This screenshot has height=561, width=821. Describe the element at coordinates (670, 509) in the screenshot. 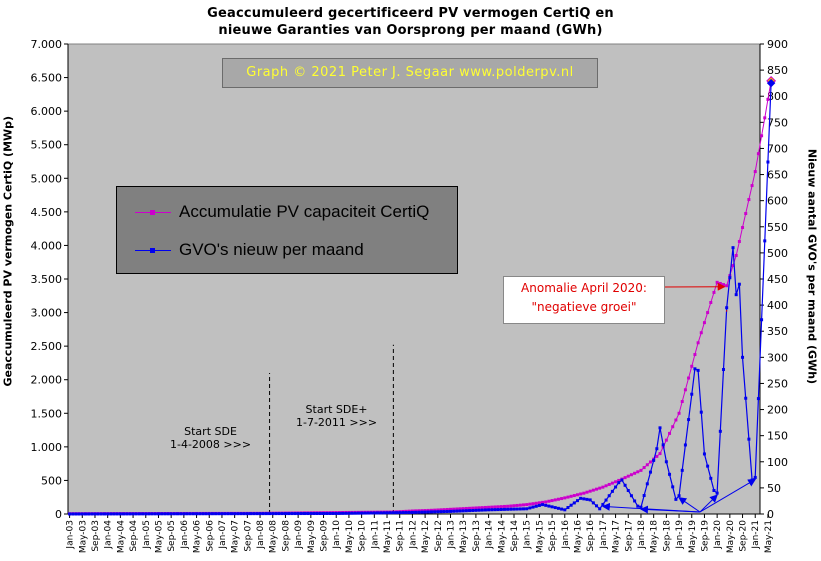

I see `winter-low-arrow` at that location.